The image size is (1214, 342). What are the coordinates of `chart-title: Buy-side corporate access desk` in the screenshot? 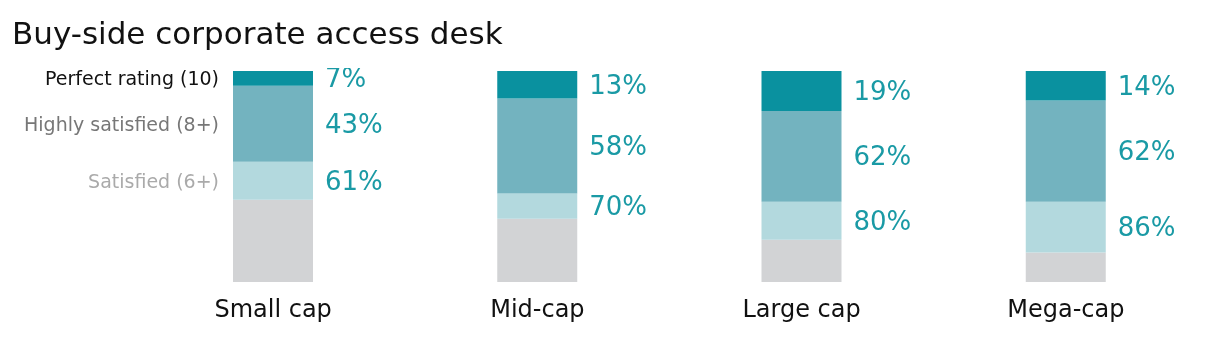 It's located at (257, 33).